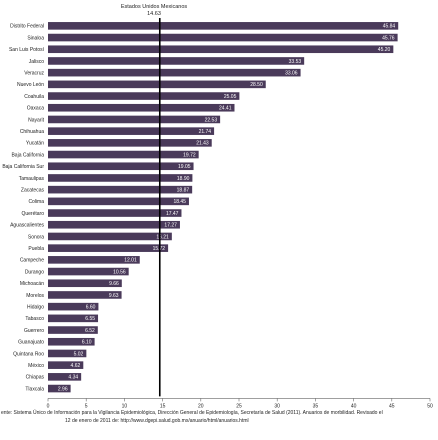 Image resolution: width=438 pixels, height=440 pixels. I want to click on data-label: 25.05, so click(230, 97).